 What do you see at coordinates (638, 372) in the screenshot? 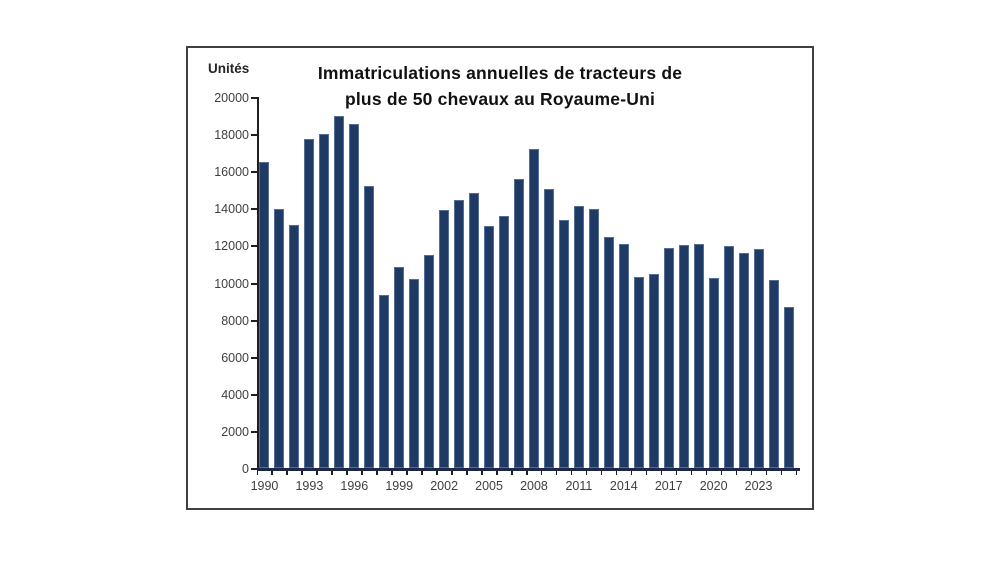
I see `bar-2015` at bounding box center [638, 372].